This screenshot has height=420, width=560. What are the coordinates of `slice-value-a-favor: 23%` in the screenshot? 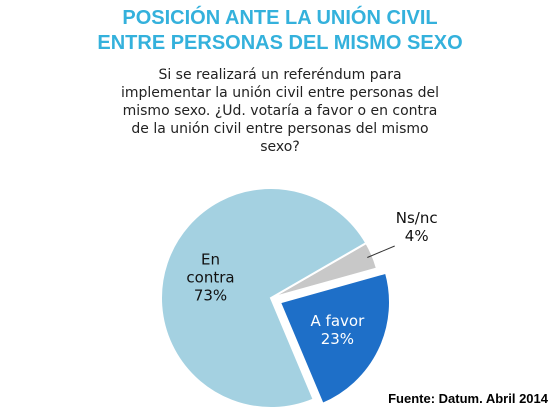 It's located at (337, 339).